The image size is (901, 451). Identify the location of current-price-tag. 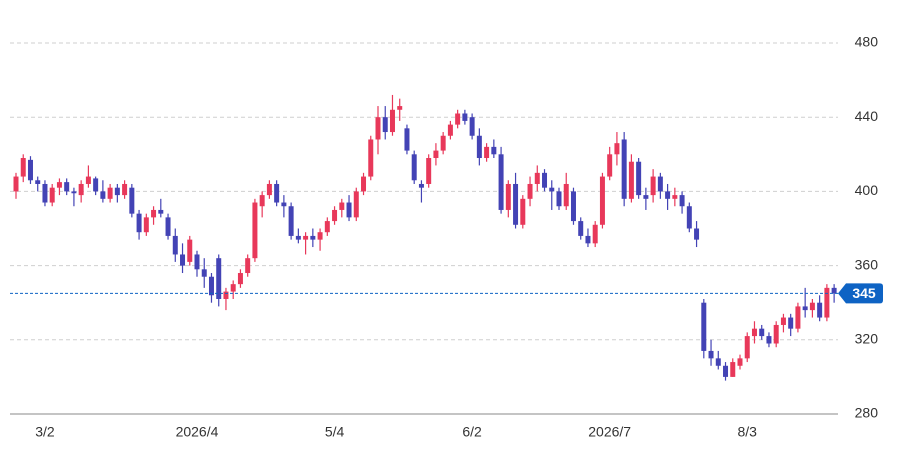
(860, 293).